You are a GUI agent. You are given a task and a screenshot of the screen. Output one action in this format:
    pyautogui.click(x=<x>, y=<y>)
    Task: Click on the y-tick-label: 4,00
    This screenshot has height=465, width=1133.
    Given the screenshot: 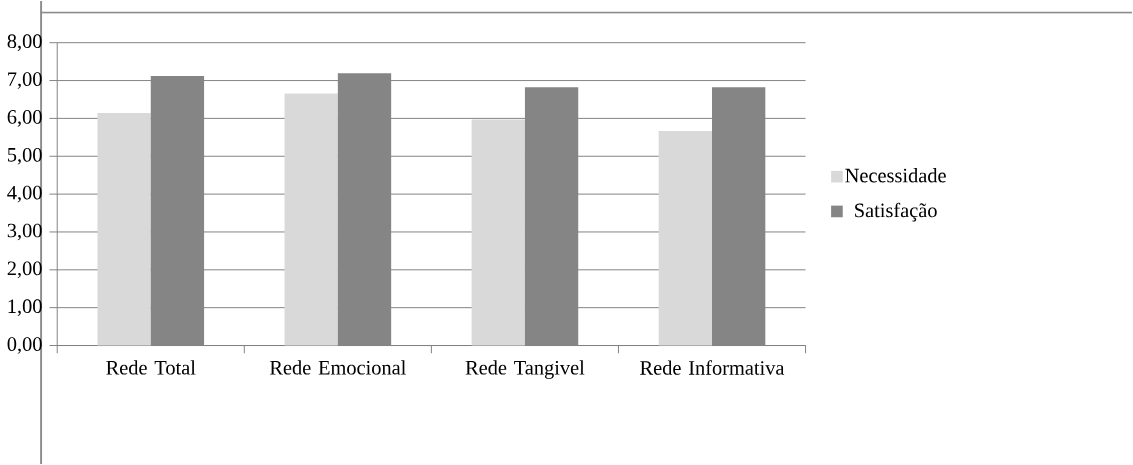 What is the action you would take?
    pyautogui.click(x=24, y=194)
    